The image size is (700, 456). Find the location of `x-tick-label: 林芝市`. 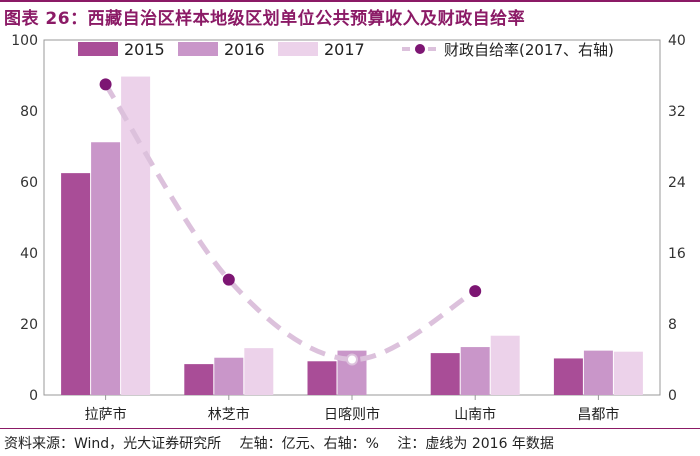

x-tick-label: 林芝市 is located at coordinates (229, 414).